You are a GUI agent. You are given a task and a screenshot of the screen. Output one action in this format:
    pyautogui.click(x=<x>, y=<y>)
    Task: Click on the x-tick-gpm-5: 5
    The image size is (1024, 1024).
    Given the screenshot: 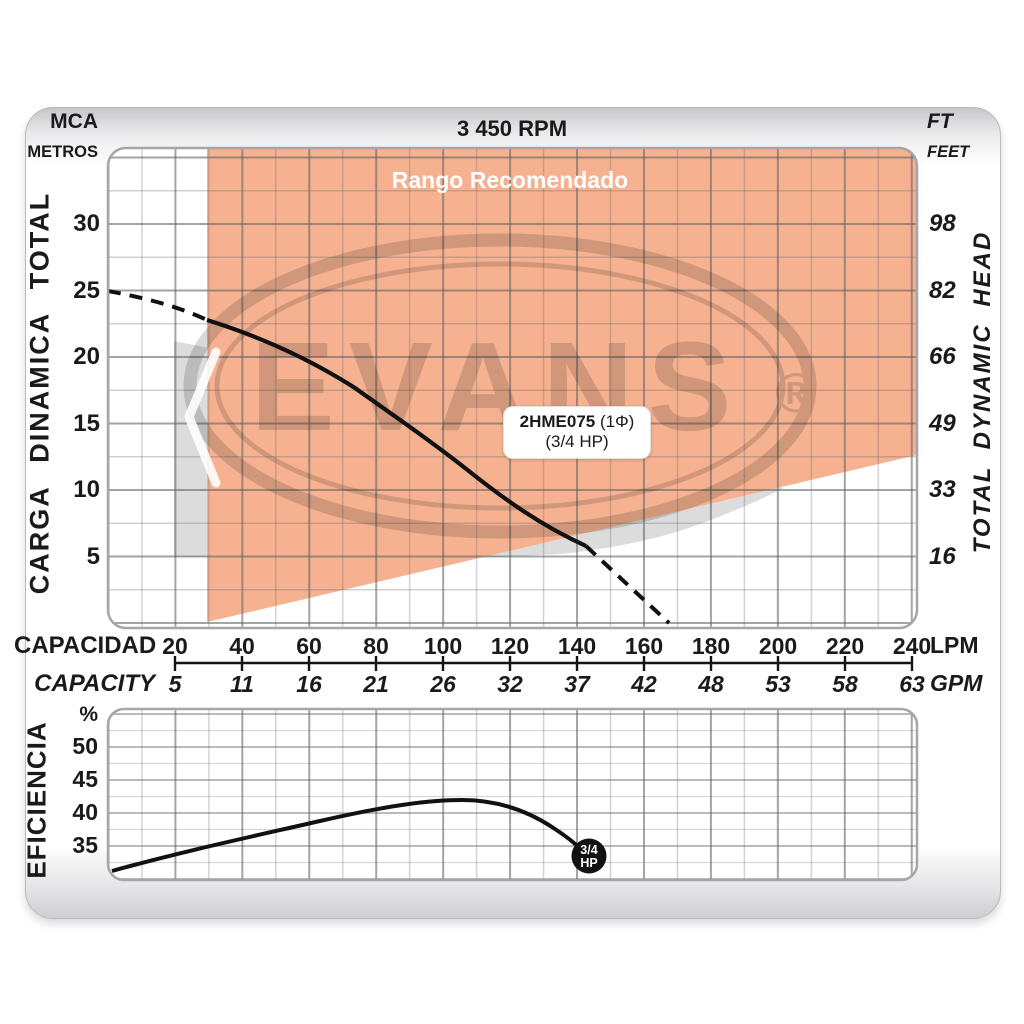 What is the action you would take?
    pyautogui.click(x=175, y=684)
    